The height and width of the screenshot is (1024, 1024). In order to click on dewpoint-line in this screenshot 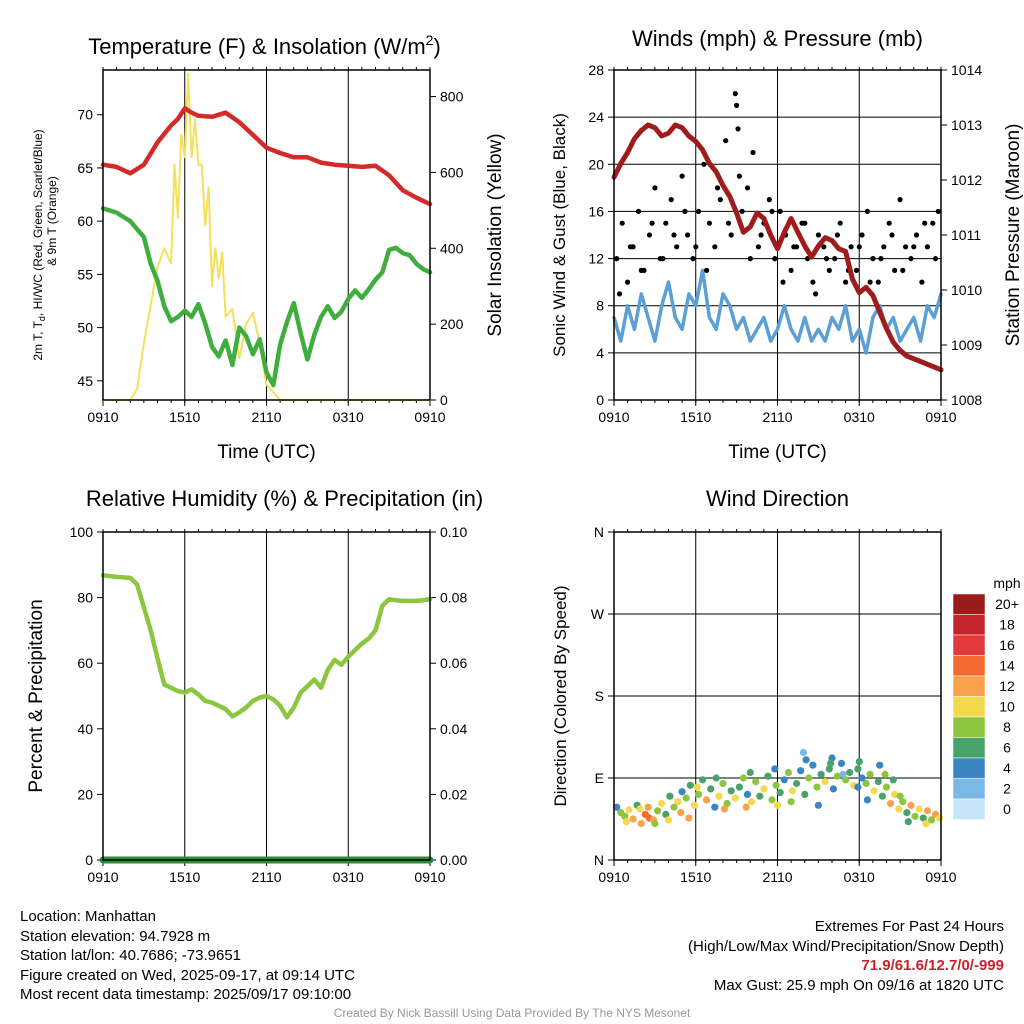, I will do `click(266, 297)`.